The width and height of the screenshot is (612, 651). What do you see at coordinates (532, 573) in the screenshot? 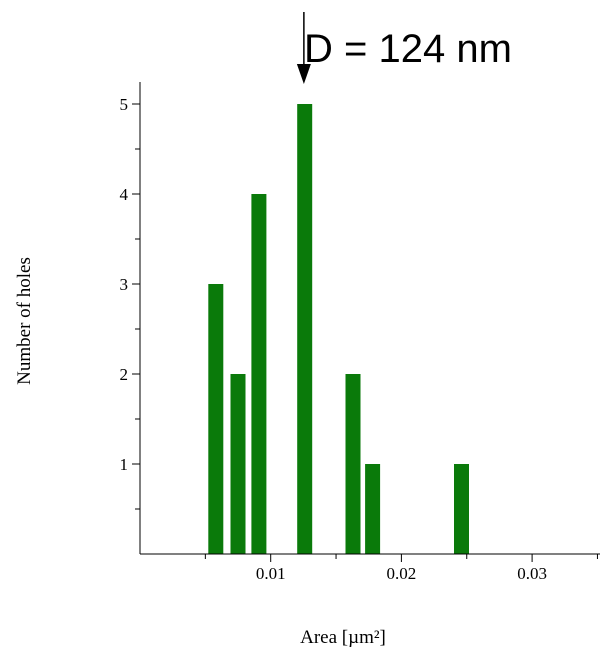
I see `x-tick-label: 0.03` at bounding box center [532, 573].